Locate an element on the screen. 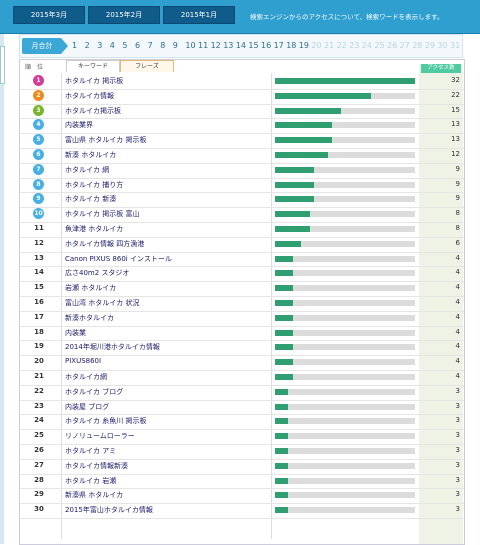 The height and width of the screenshot is (545, 480). phrase-link: 広さ40m2 スタジオ is located at coordinates (97, 273).